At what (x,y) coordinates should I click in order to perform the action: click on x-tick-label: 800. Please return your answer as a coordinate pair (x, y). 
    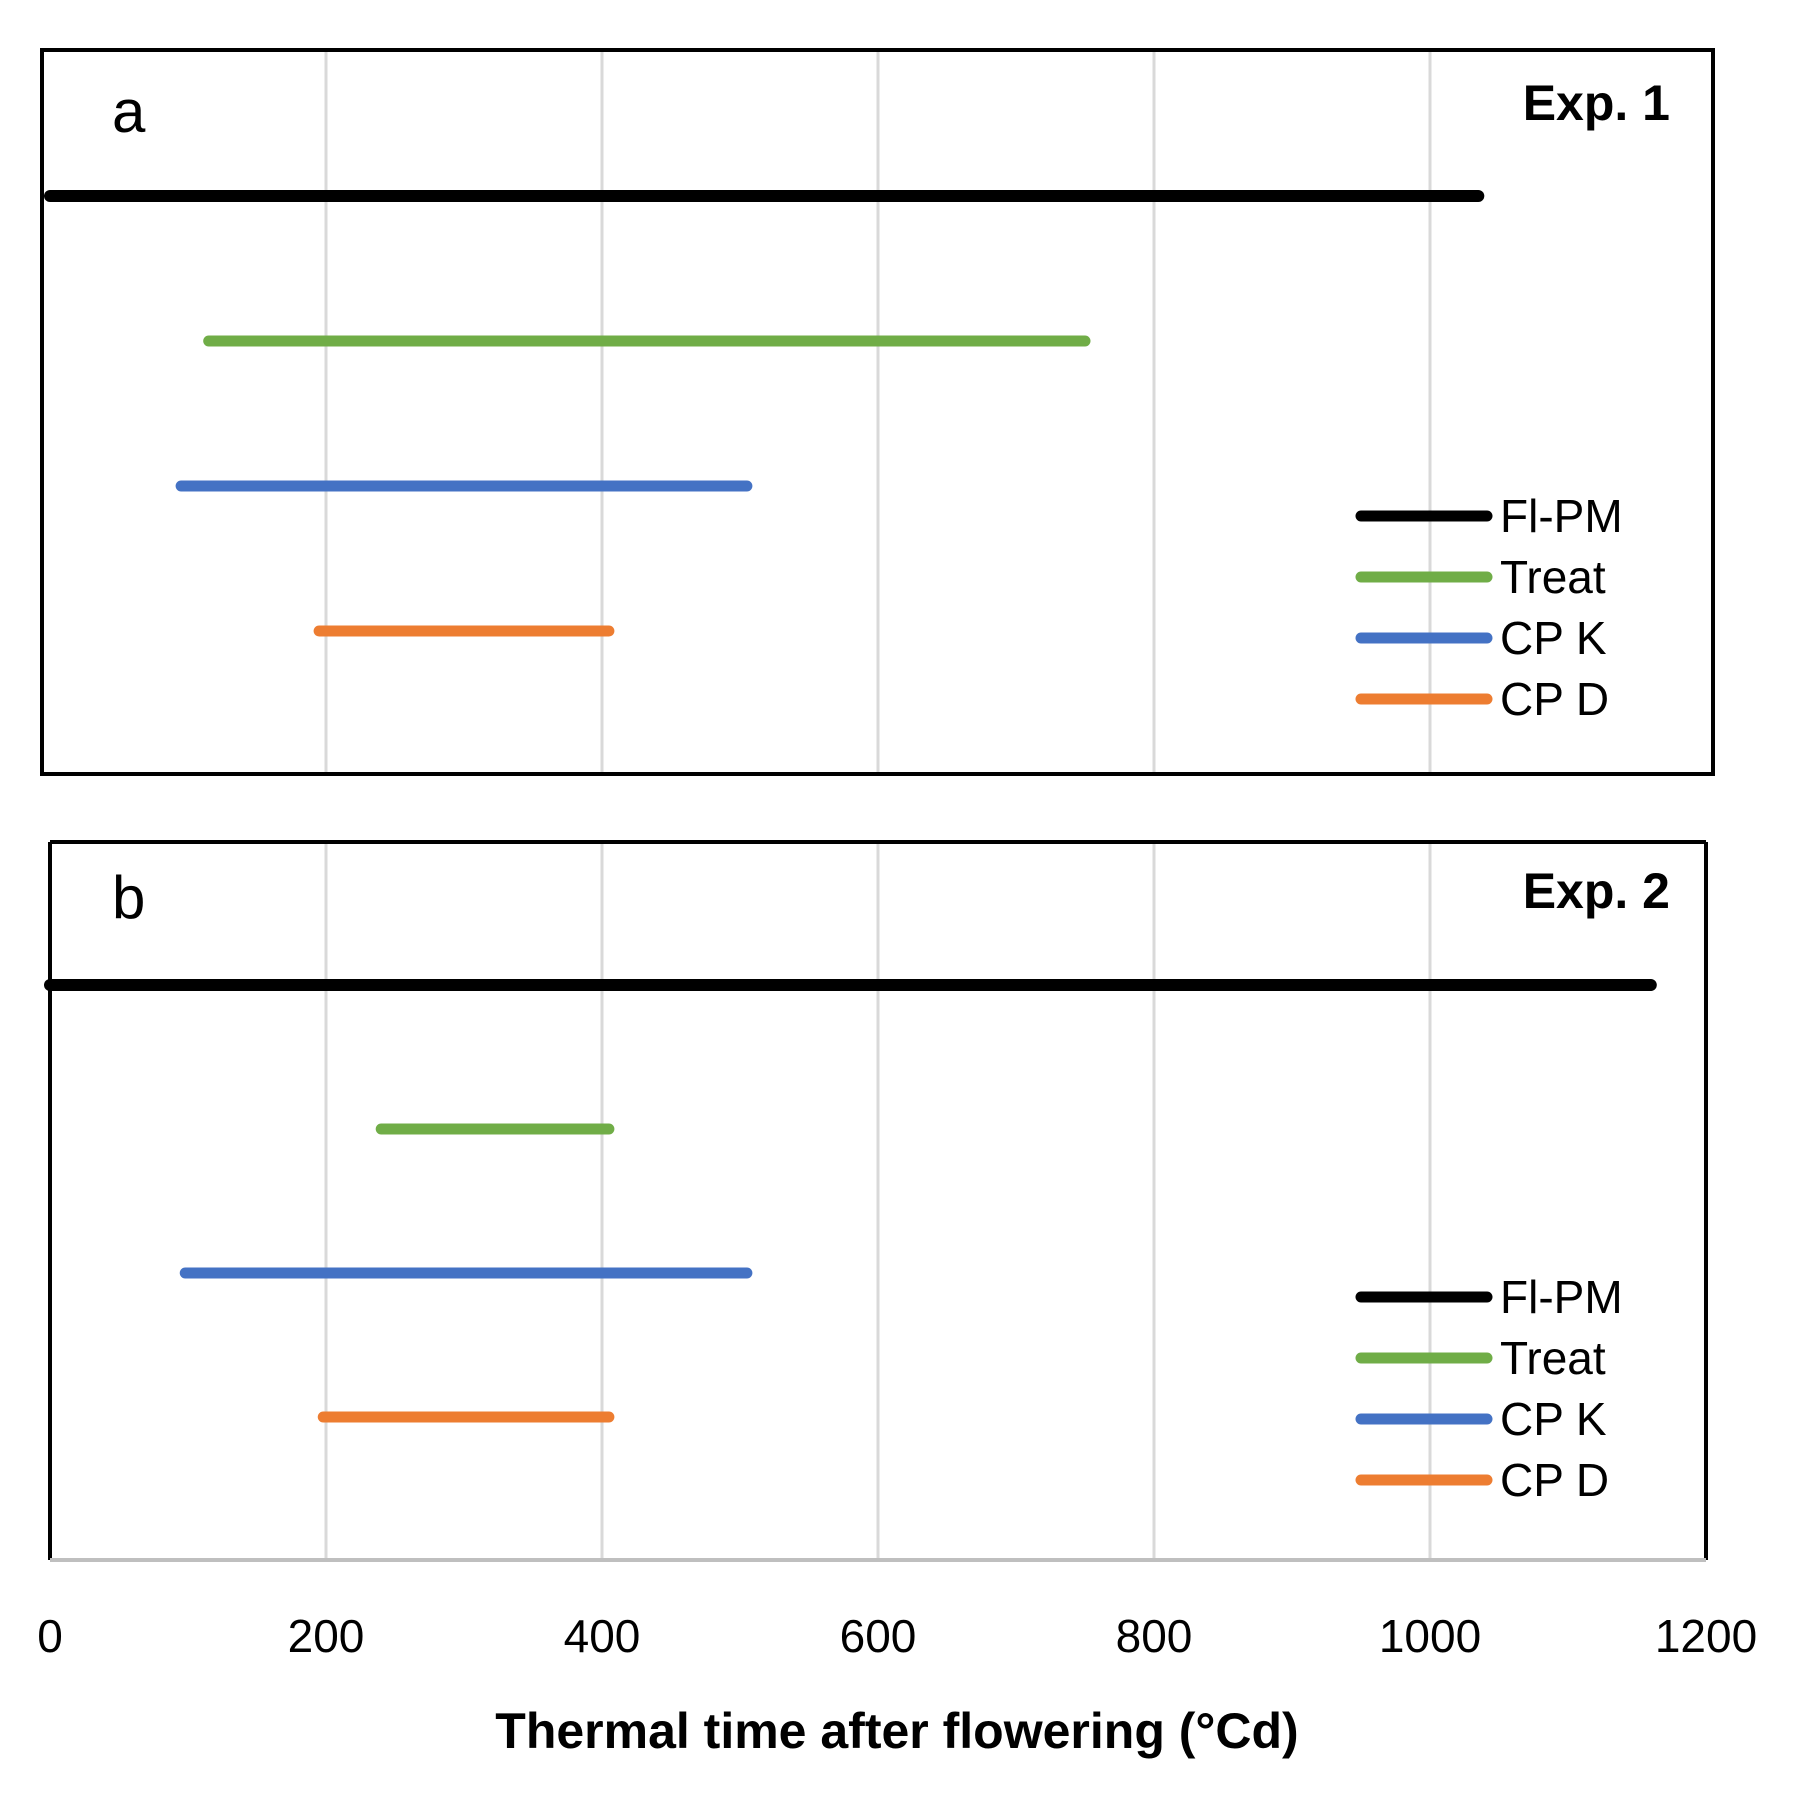
    Looking at the image, I should click on (1154, 1636).